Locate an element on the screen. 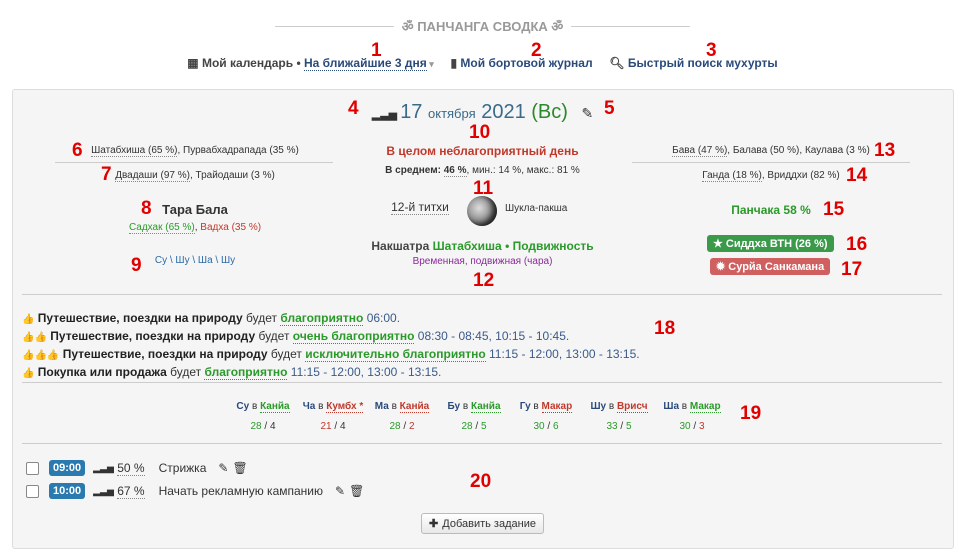 The width and height of the screenshot is (965, 555). task-name: Стрижка is located at coordinates (182, 468).